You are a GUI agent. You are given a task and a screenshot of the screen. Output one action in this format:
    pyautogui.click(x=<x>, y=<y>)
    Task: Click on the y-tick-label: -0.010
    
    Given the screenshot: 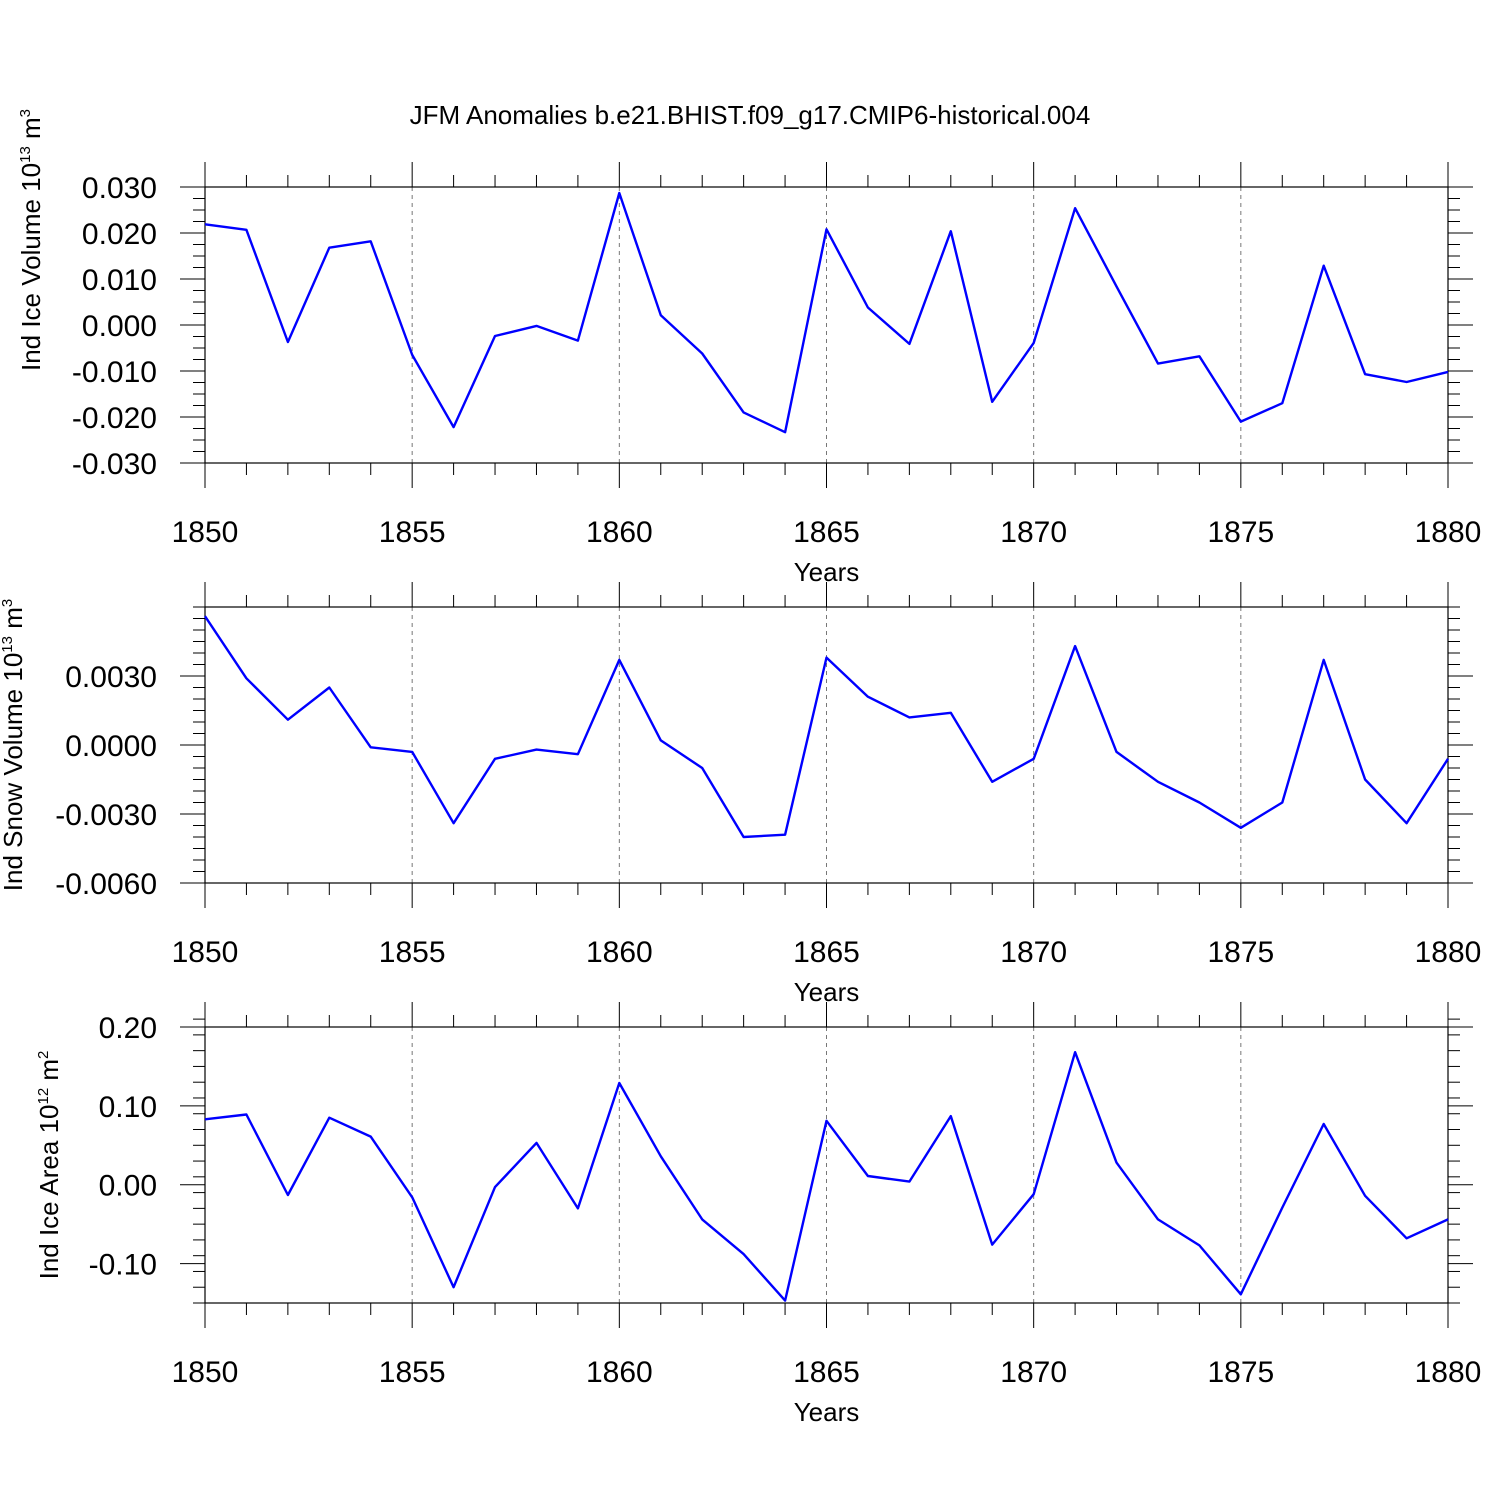 What is the action you would take?
    pyautogui.click(x=114, y=372)
    